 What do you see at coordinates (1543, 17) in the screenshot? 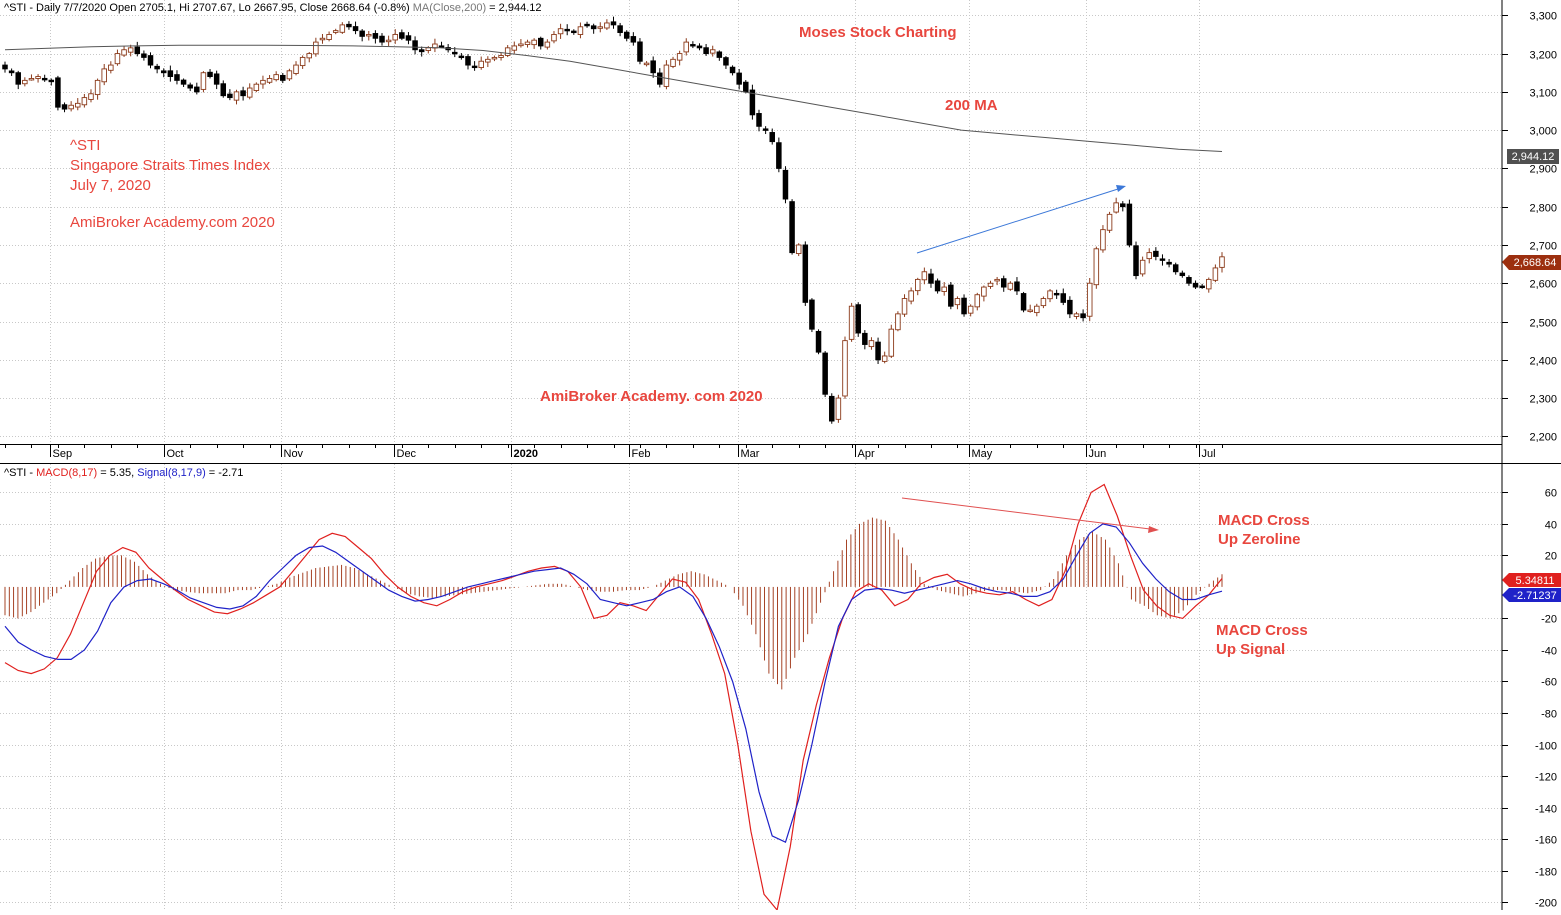
I see `price-y-tick-label: 3,300` at bounding box center [1543, 17].